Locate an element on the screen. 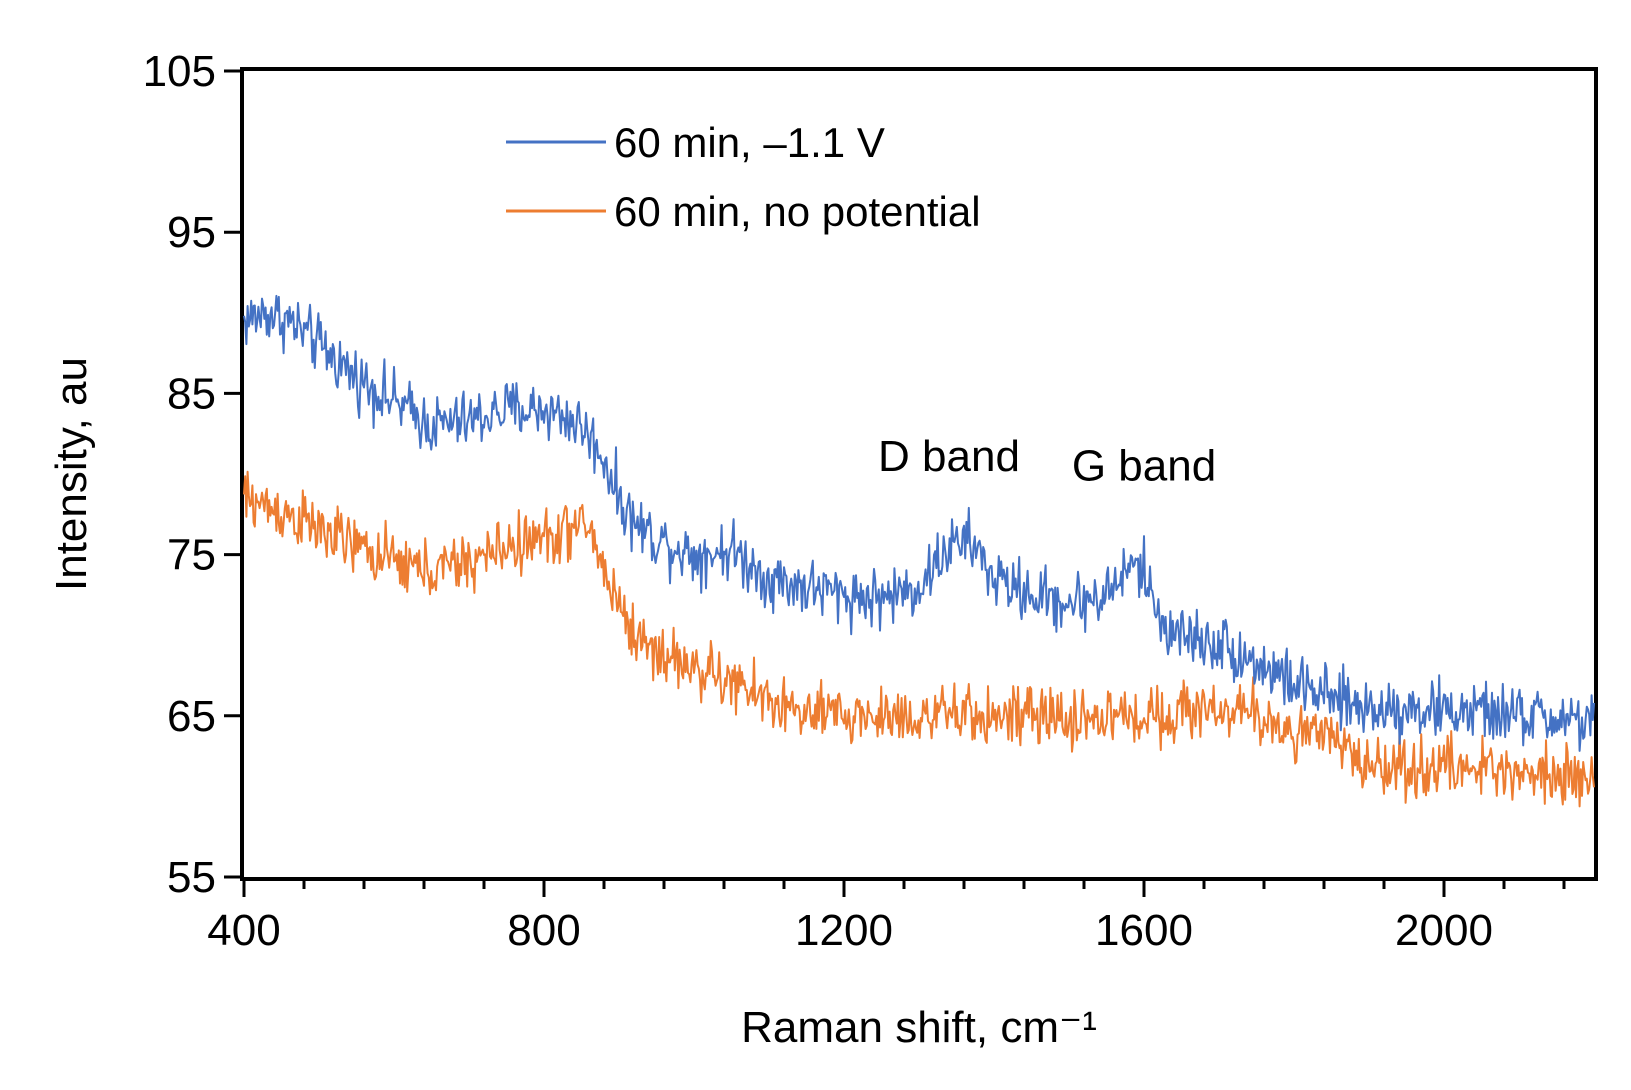  d-band-annotation: D band is located at coordinates (949, 456).